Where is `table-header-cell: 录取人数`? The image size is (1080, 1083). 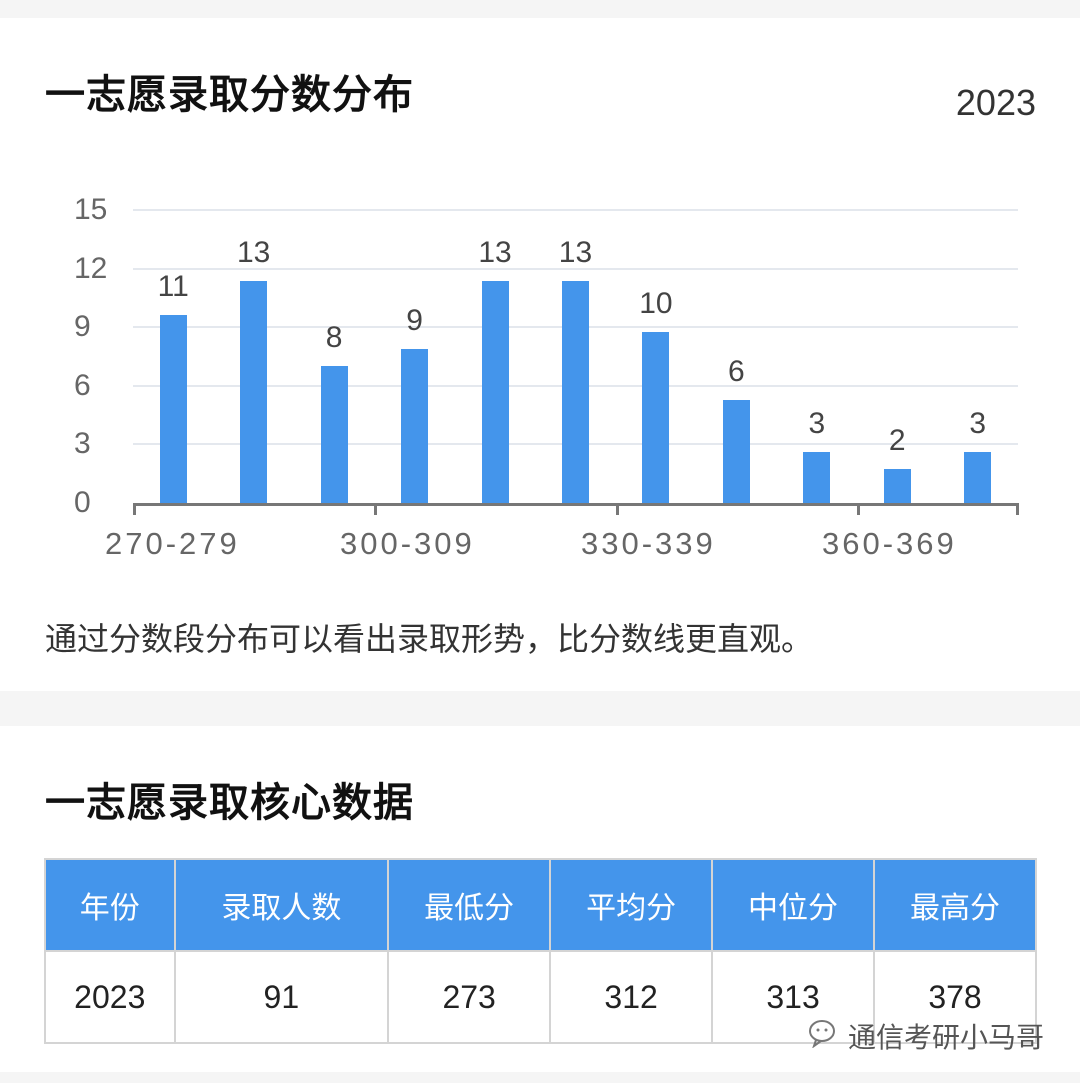 table-header-cell: 录取人数 is located at coordinates (281, 905).